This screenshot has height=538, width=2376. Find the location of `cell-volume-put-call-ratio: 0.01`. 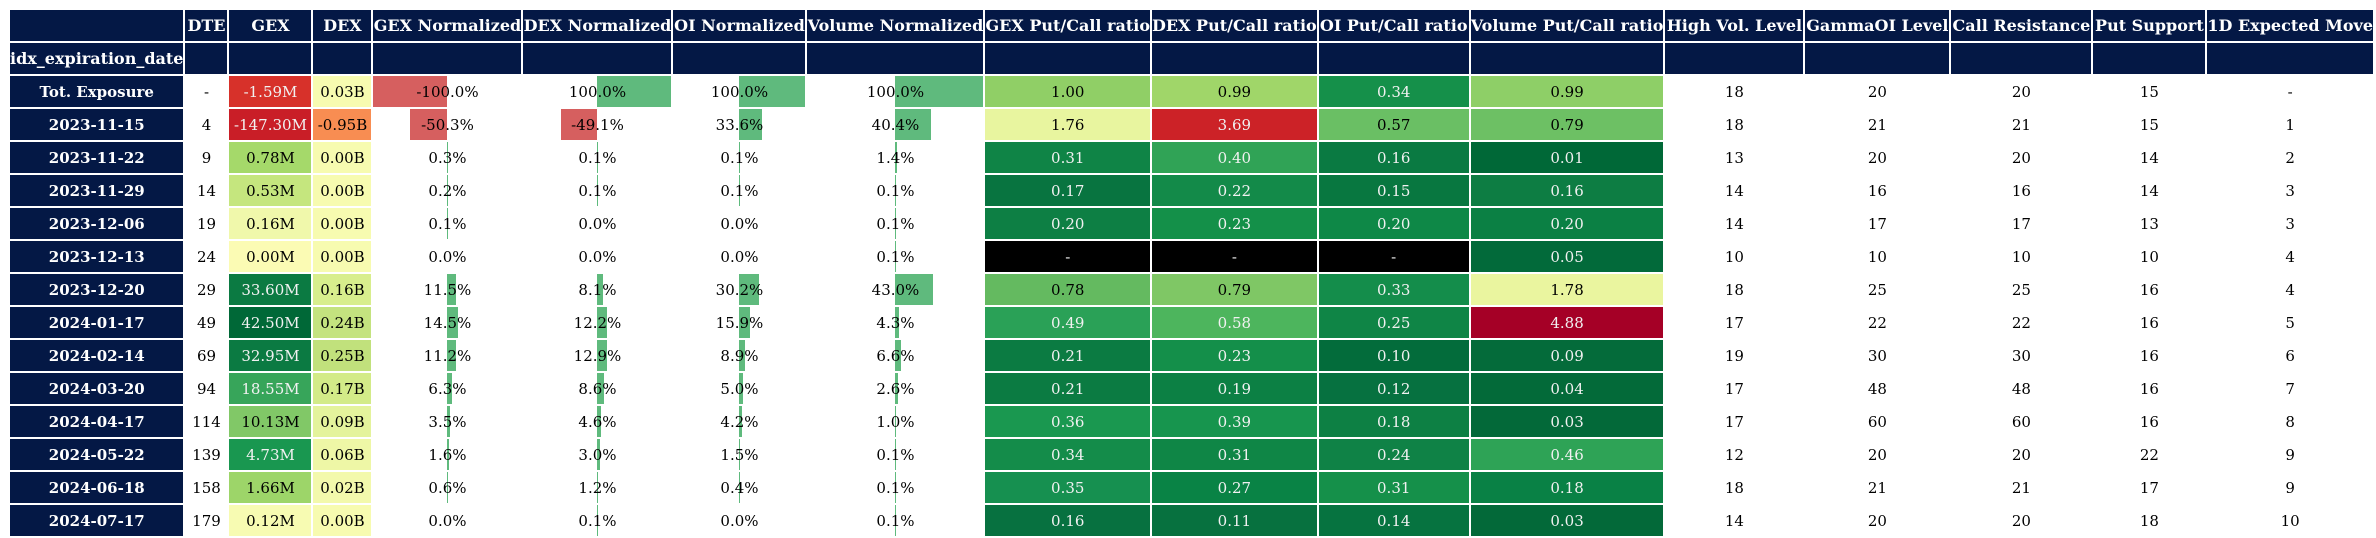

cell-volume-put-call-ratio: 0.01 is located at coordinates (1567, 157).